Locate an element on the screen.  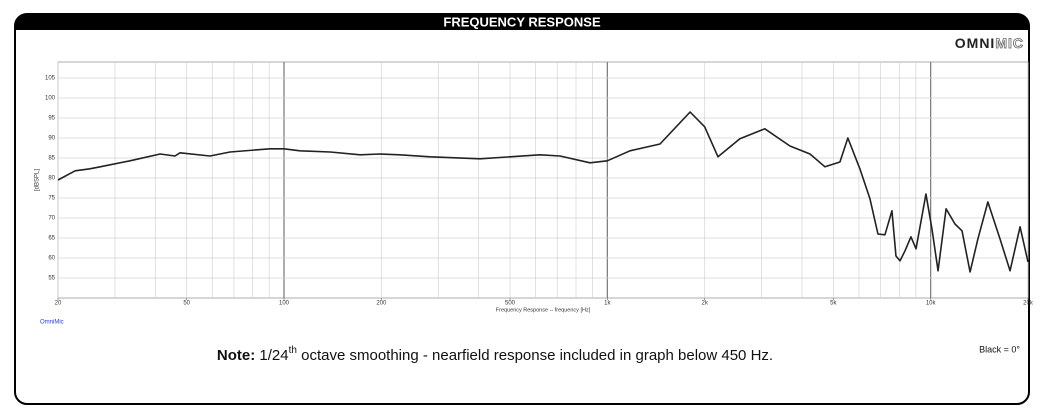
logo: OMNIMIC is located at coordinates (989, 43).